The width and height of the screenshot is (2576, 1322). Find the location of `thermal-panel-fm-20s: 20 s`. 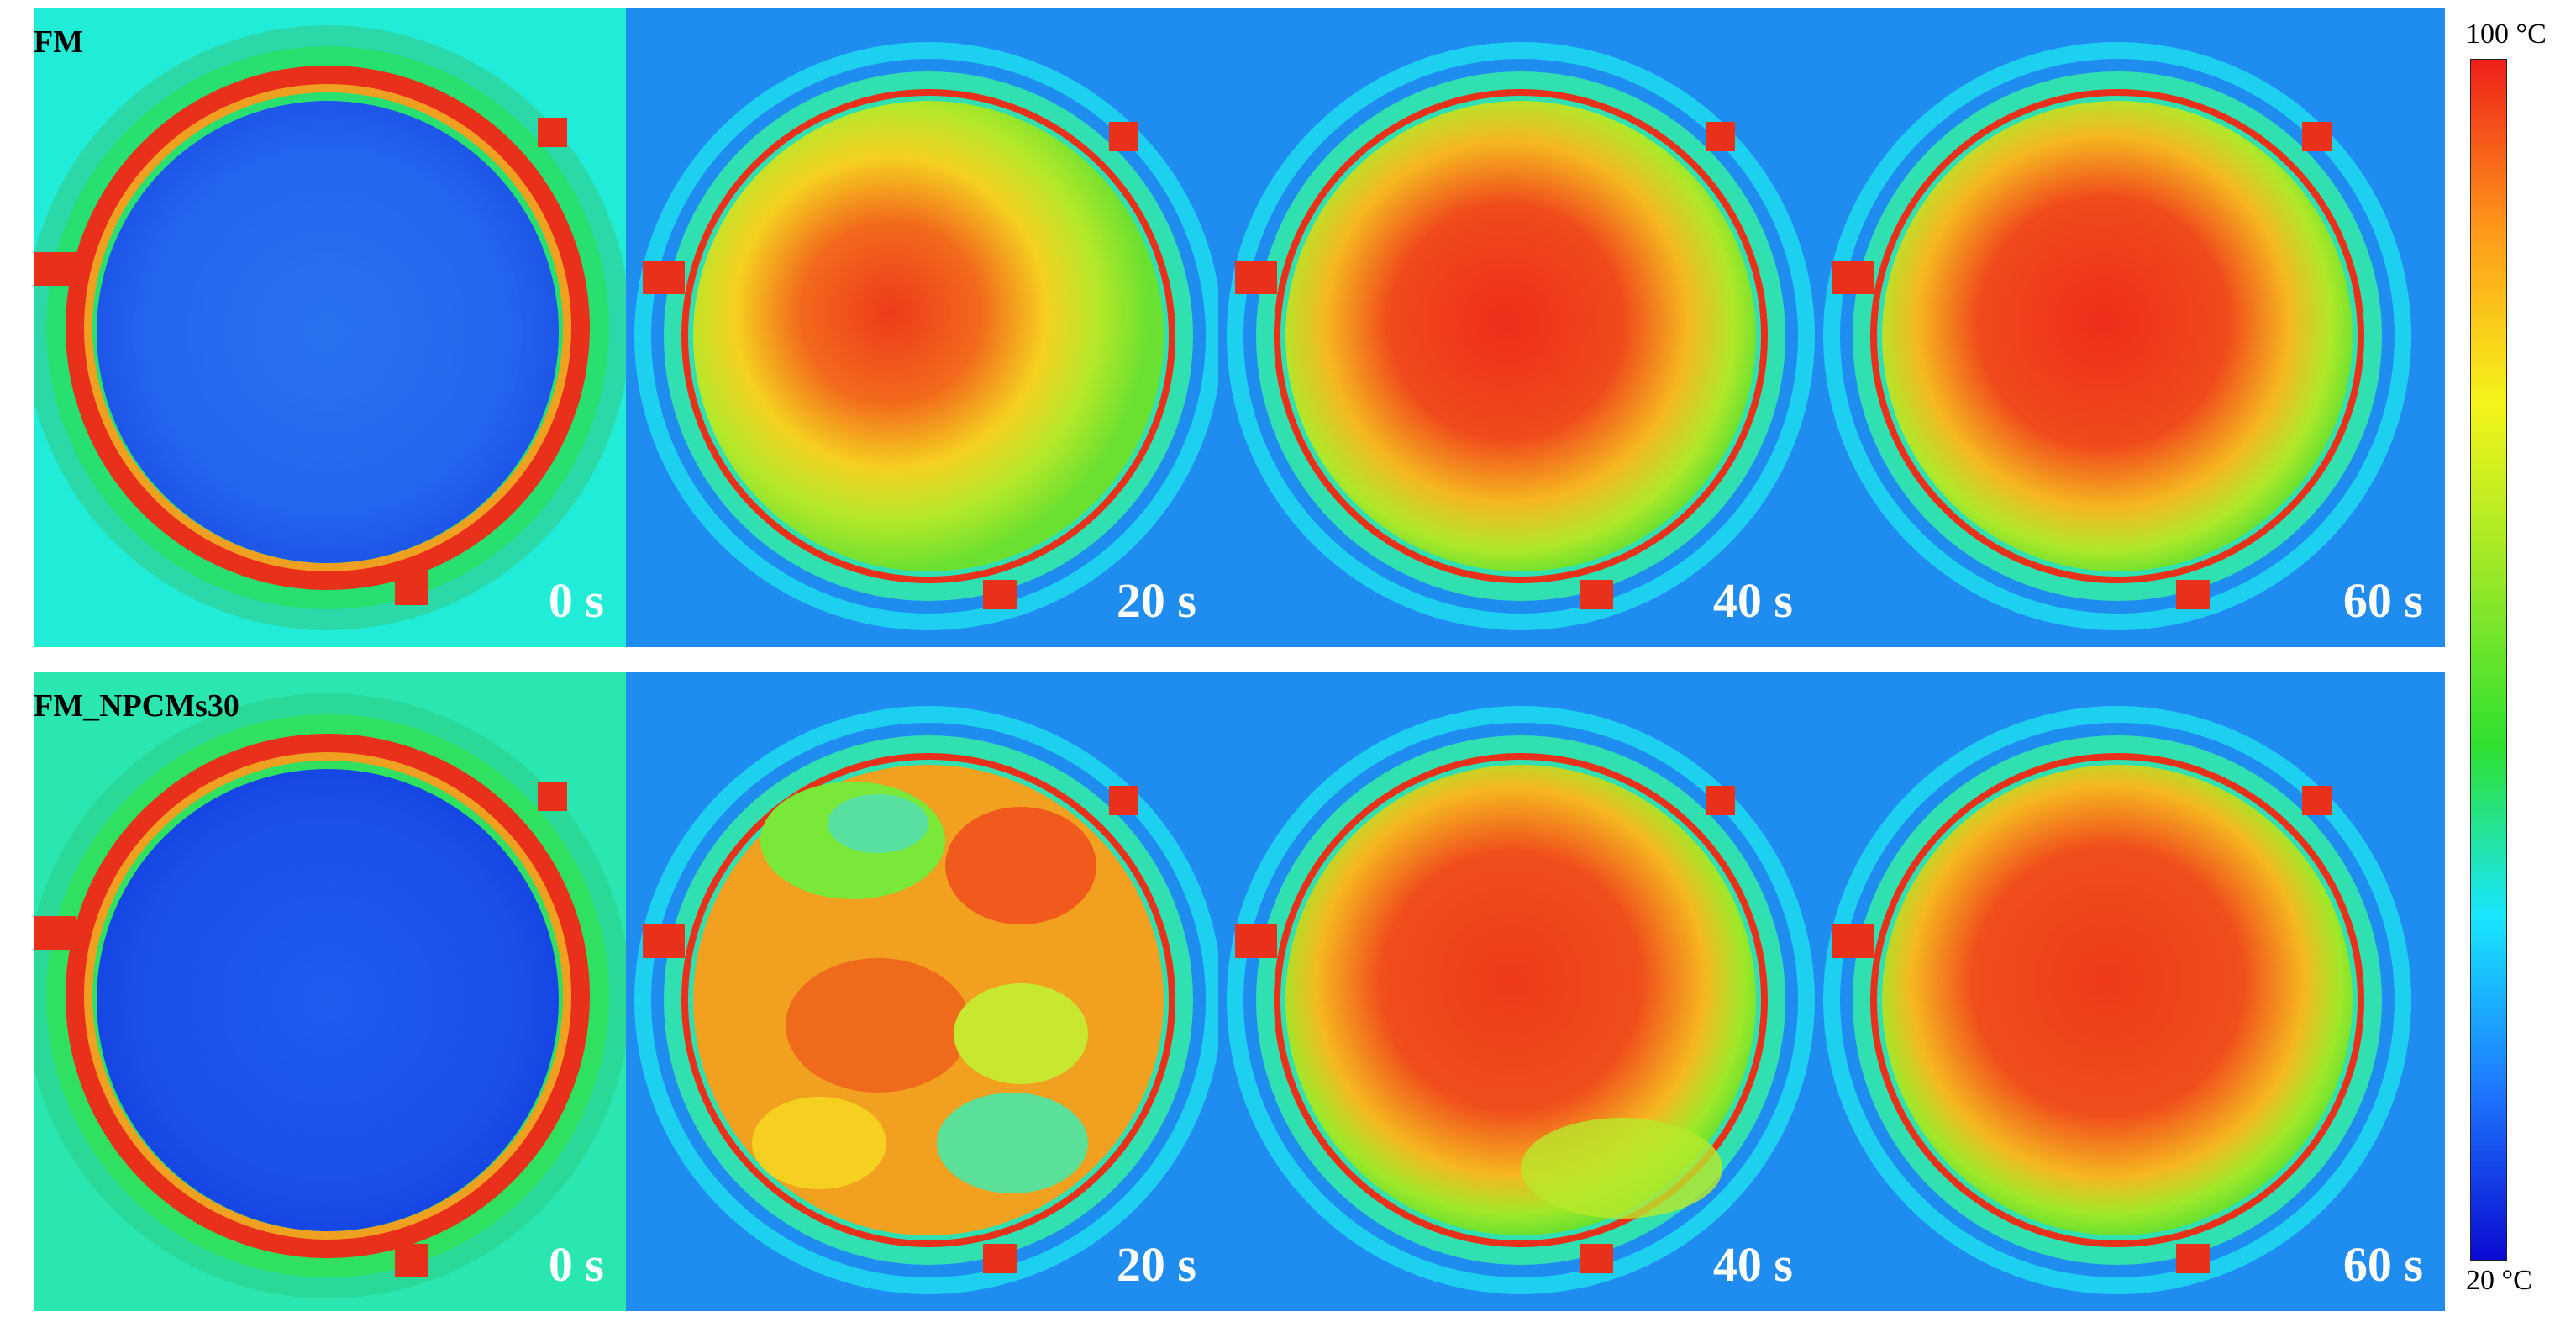

thermal-panel-fm-20s: 20 s is located at coordinates (922, 327).